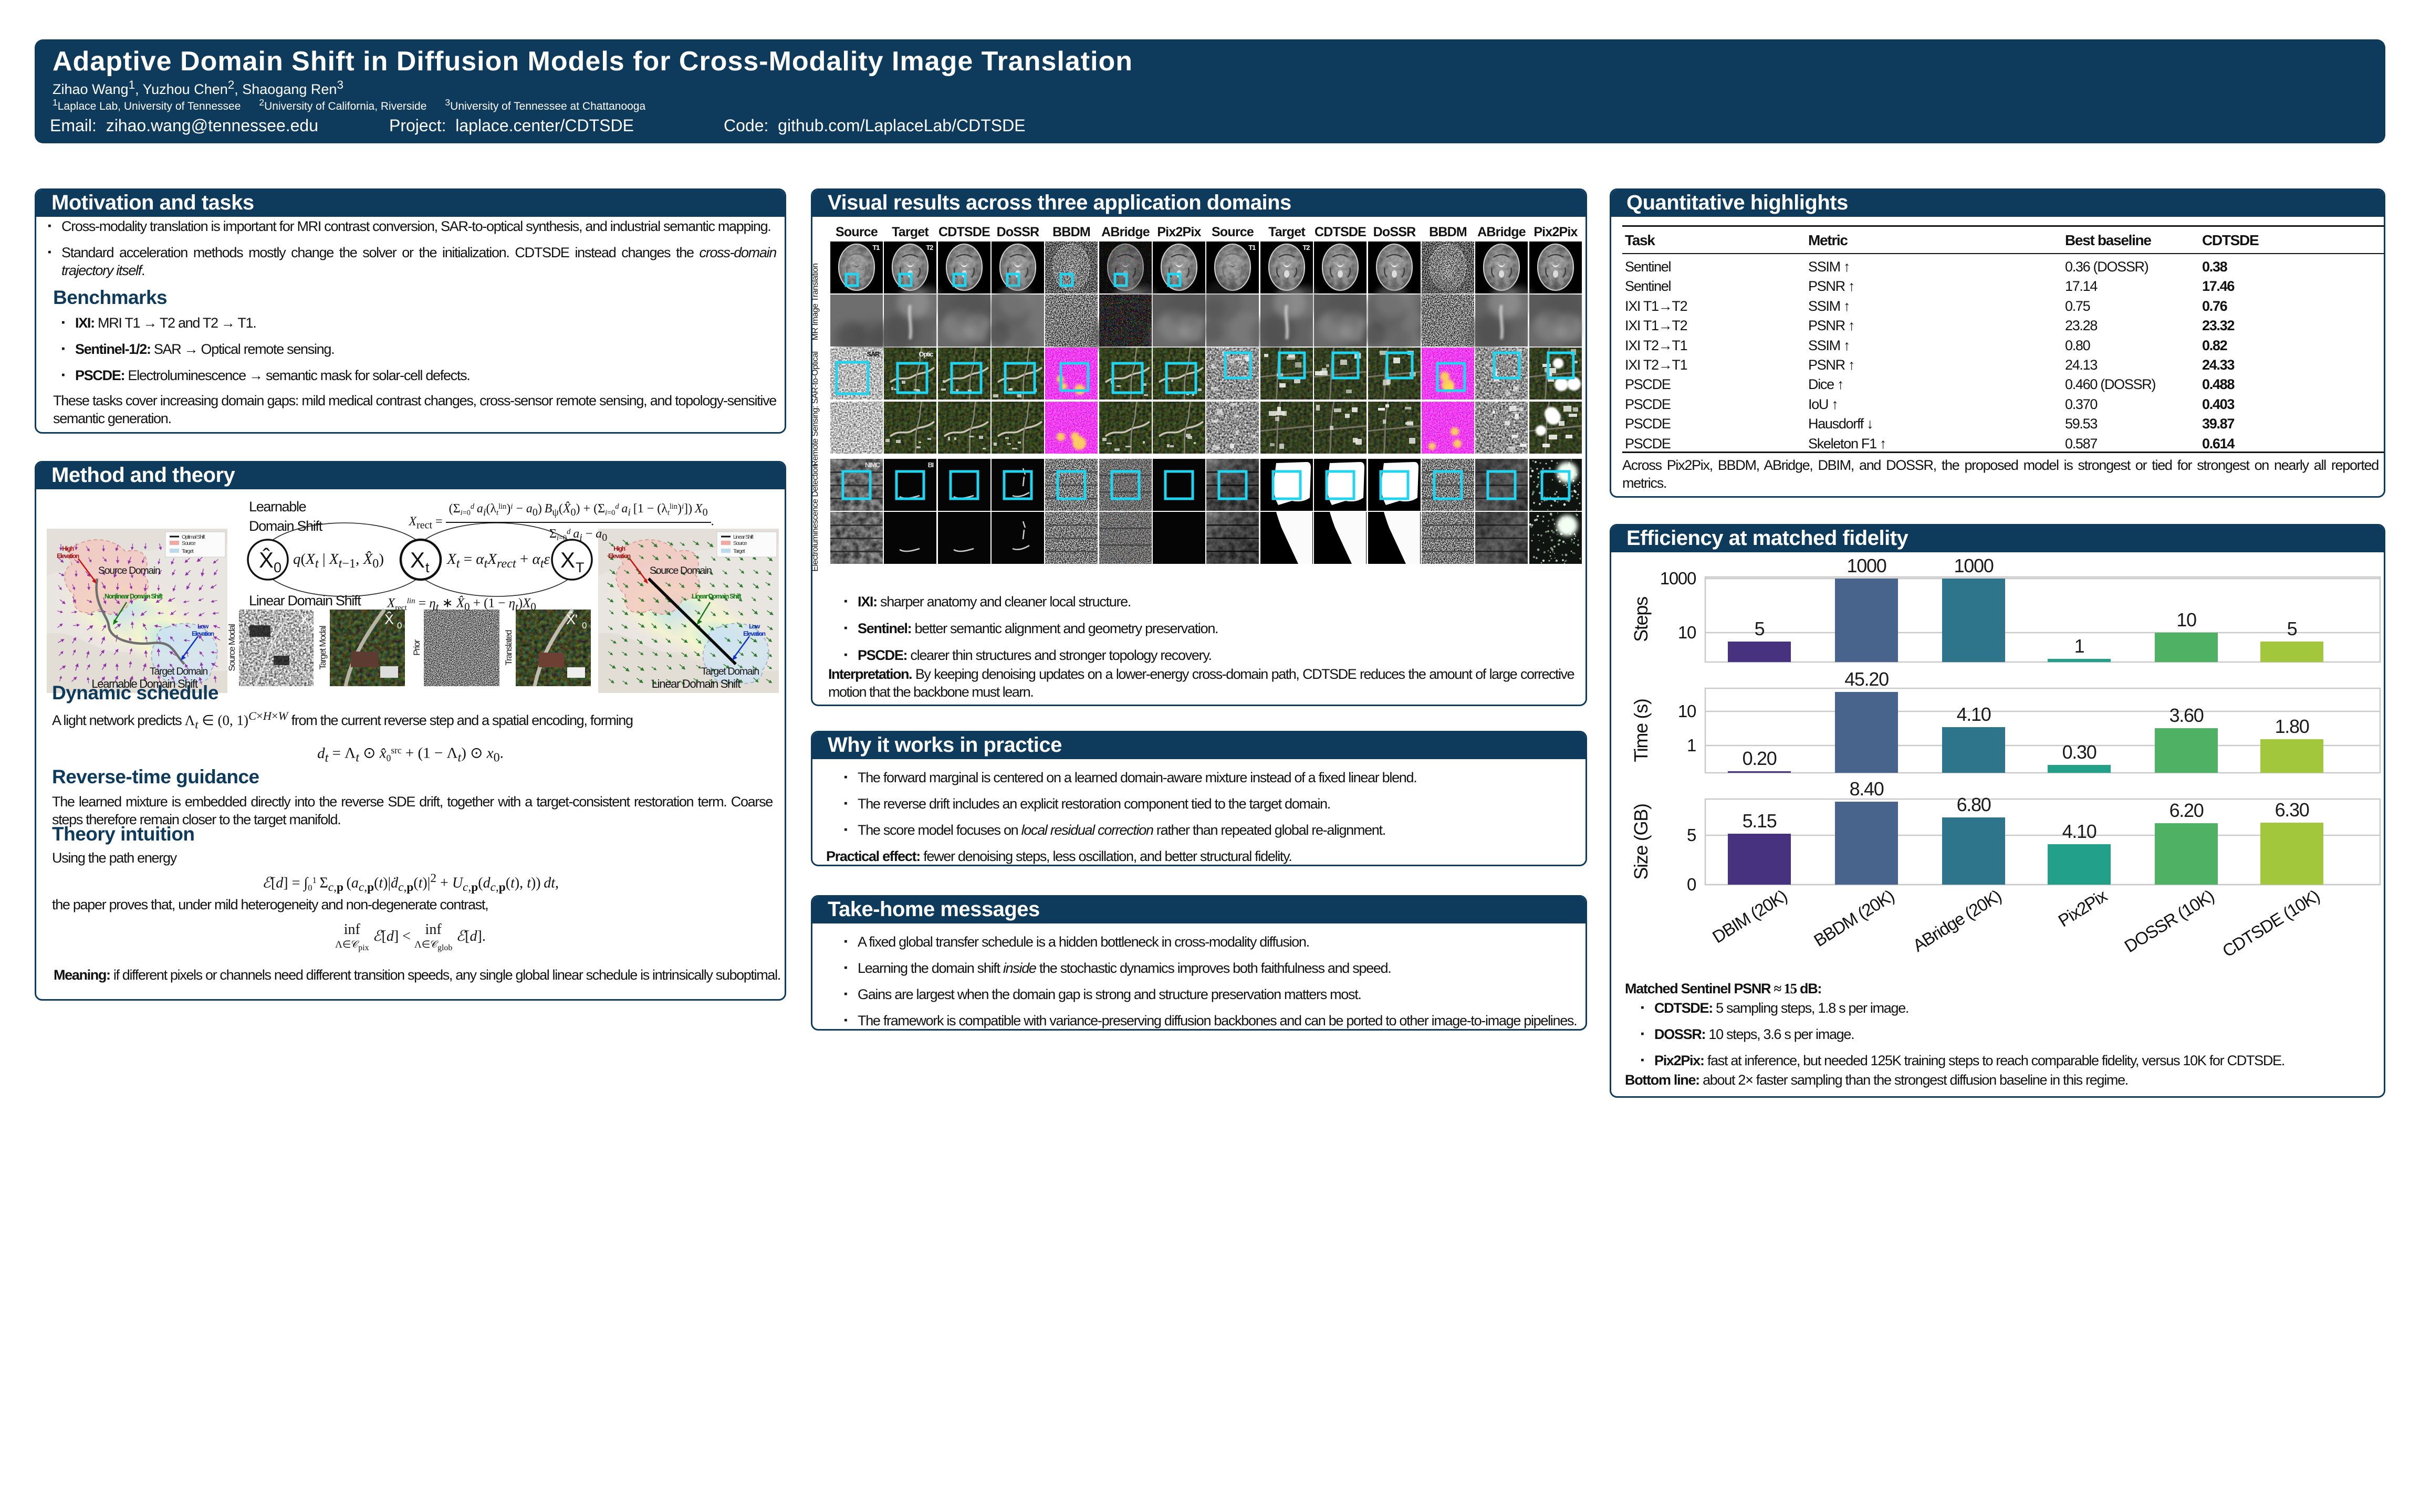 The image size is (2420, 1512). I want to click on svg-text: Linear Shift, so click(744, 537).